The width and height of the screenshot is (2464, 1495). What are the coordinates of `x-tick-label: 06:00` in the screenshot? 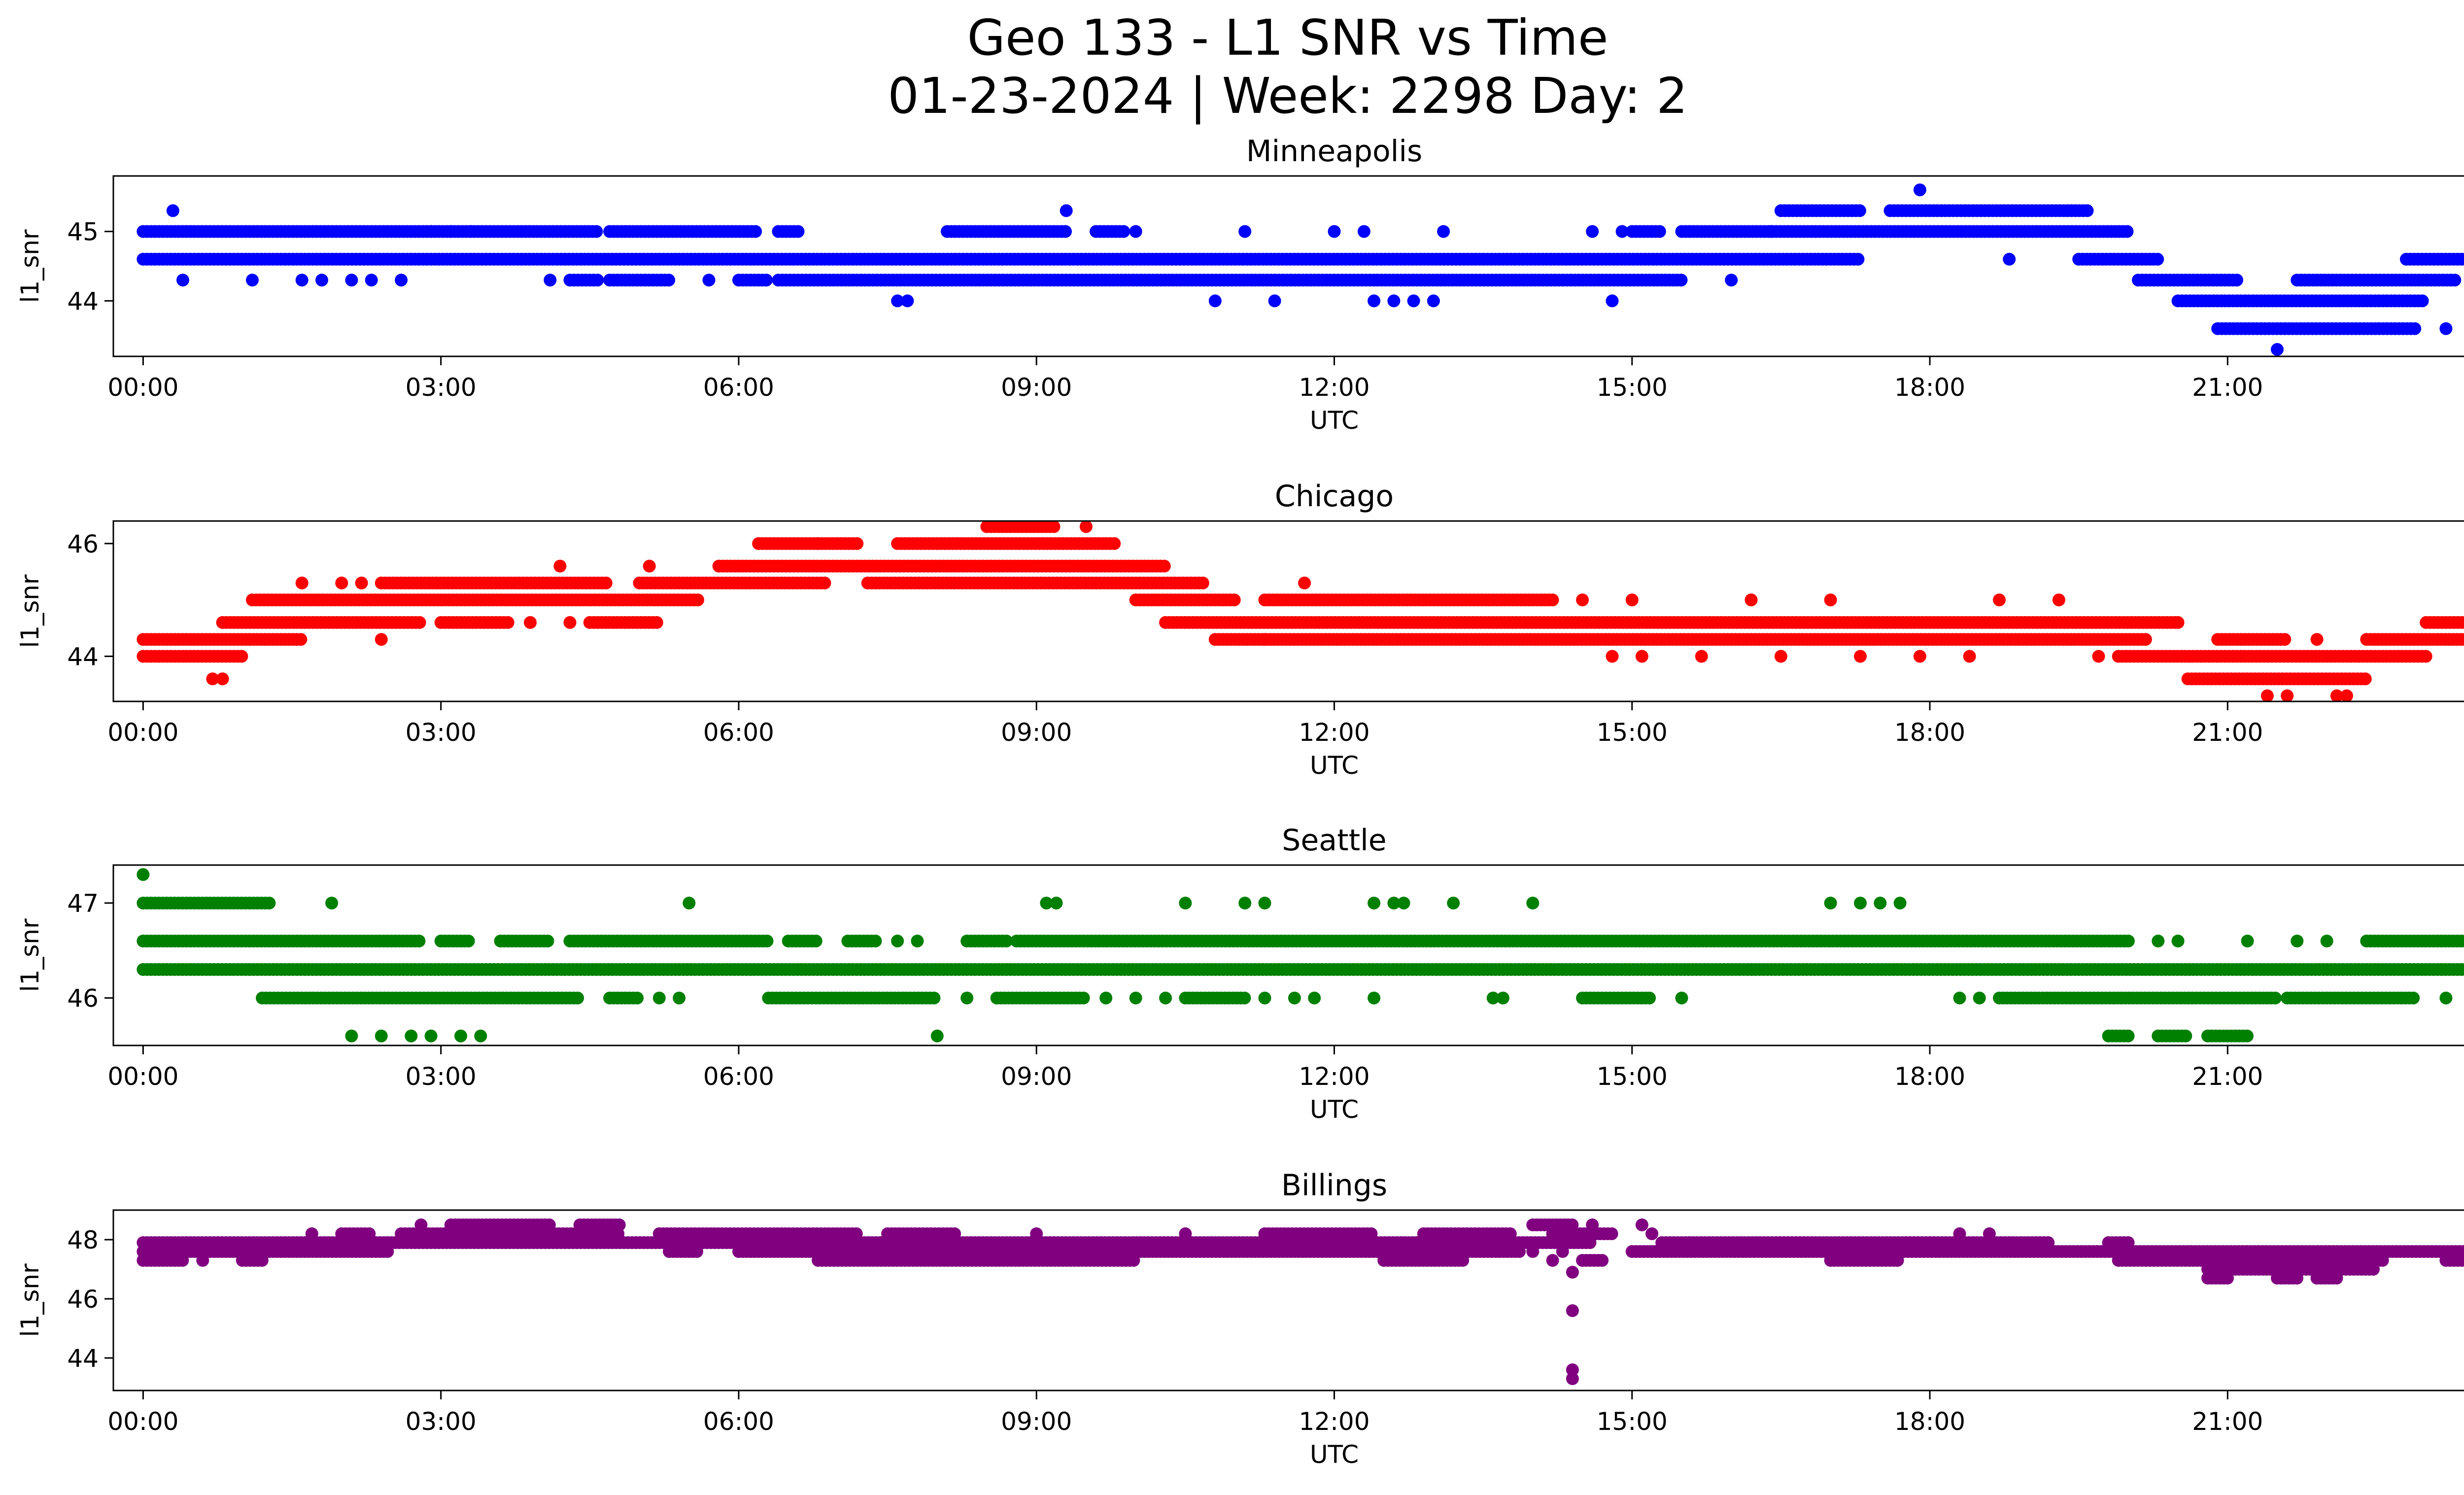 It's located at (738, 387).